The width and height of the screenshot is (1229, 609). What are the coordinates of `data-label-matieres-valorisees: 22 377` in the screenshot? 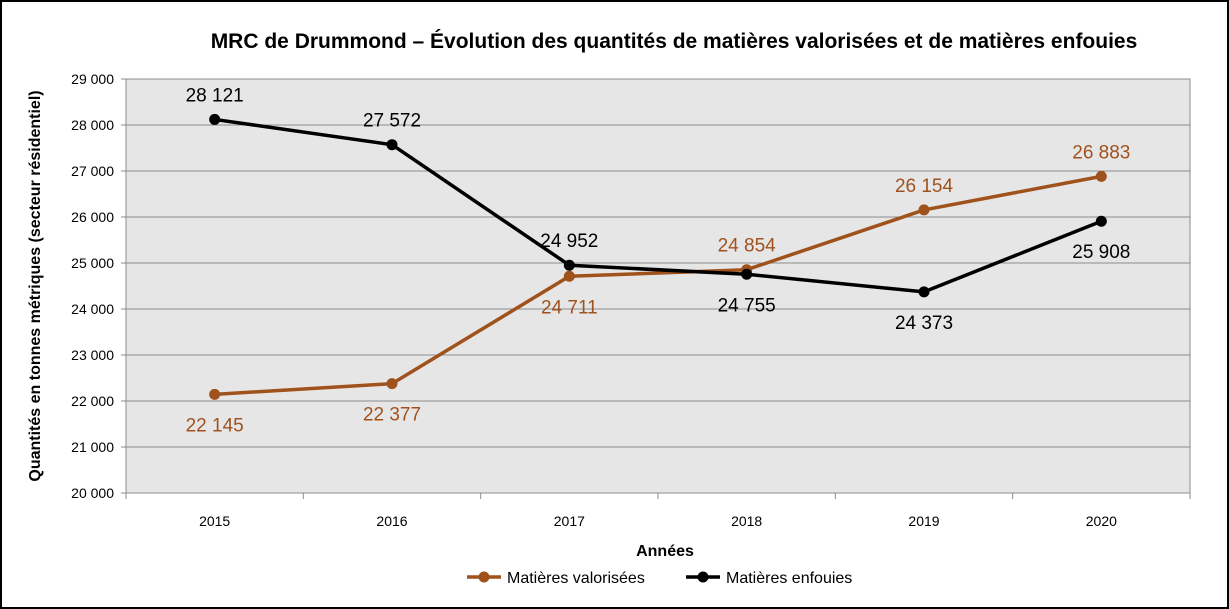 It's located at (392, 415).